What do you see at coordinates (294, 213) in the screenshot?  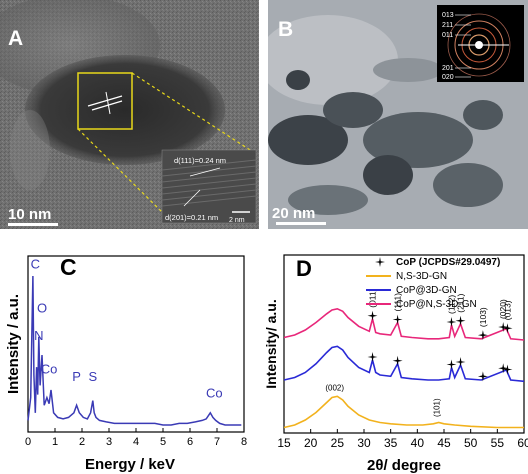 I see `panel-b-scale-label: 20 nm` at bounding box center [294, 213].